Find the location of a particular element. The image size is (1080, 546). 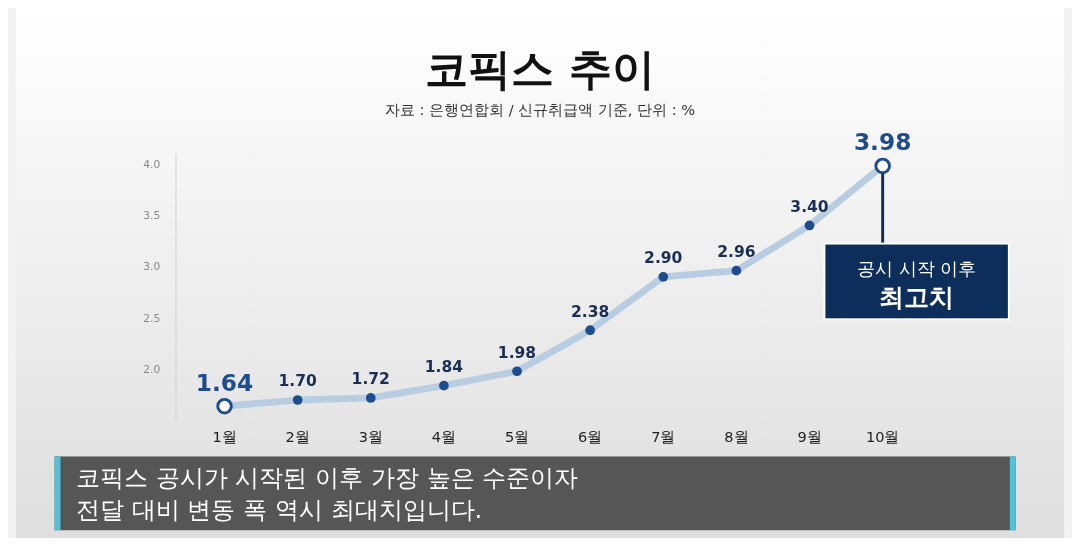

x-tick-label: 3월 is located at coordinates (370, 436).